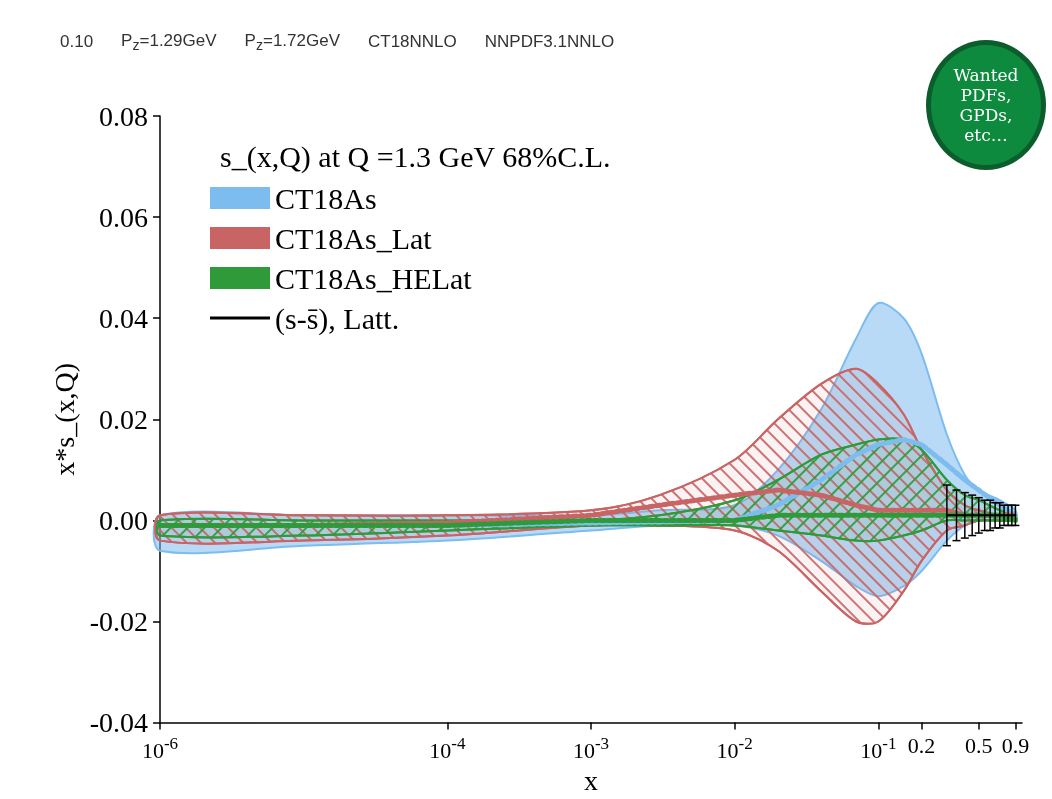 Image resolution: width=1052 pixels, height=799 pixels. What do you see at coordinates (412, 42) in the screenshot?
I see `text: CT18NNLO` at bounding box center [412, 42].